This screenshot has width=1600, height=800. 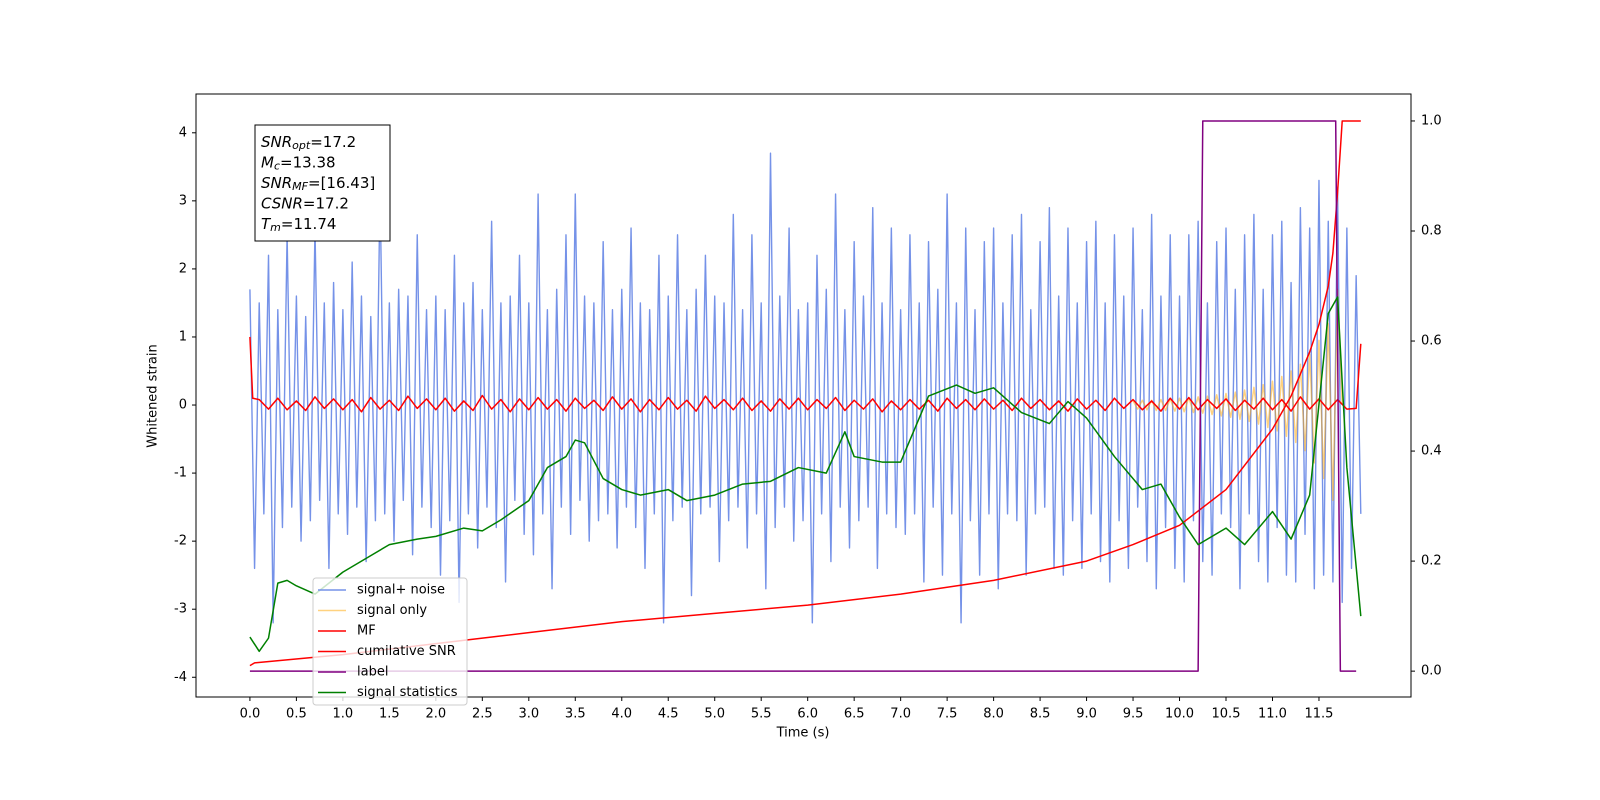 What do you see at coordinates (401, 590) in the screenshot?
I see `legend-label: signal+ noise` at bounding box center [401, 590].